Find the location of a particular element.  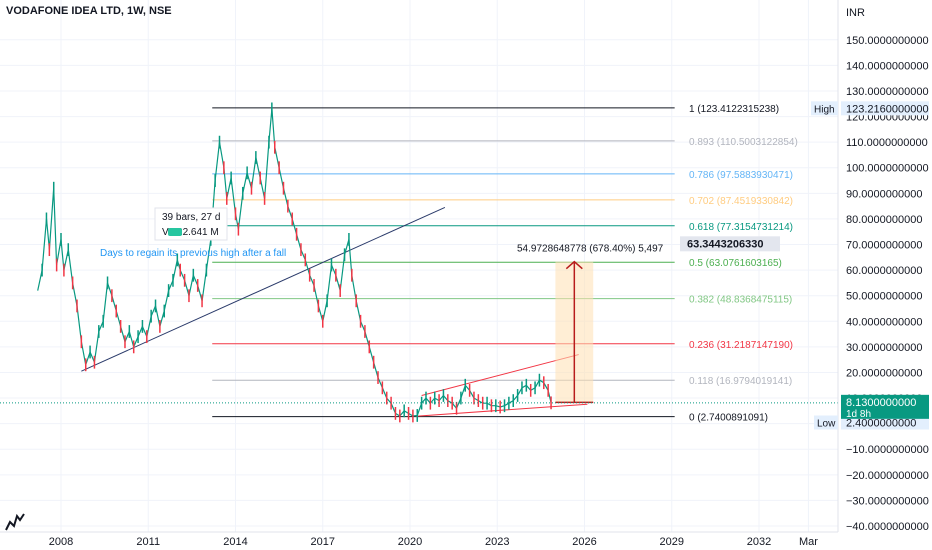

y-tick-label: 70.0000000000 is located at coordinates (884, 246).